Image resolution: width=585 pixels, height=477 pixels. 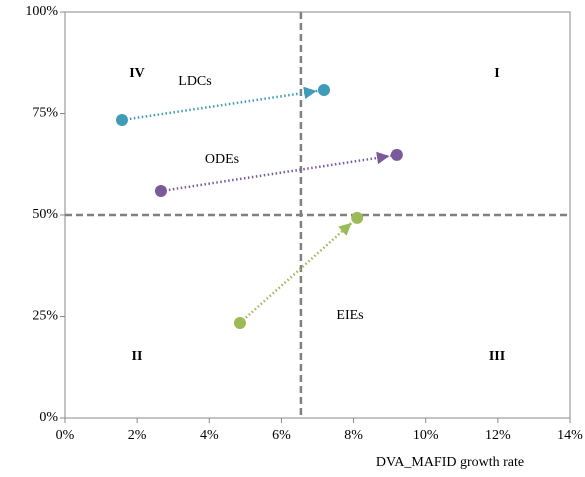 I want to click on x-tick-label: 4%, so click(x=209, y=435).